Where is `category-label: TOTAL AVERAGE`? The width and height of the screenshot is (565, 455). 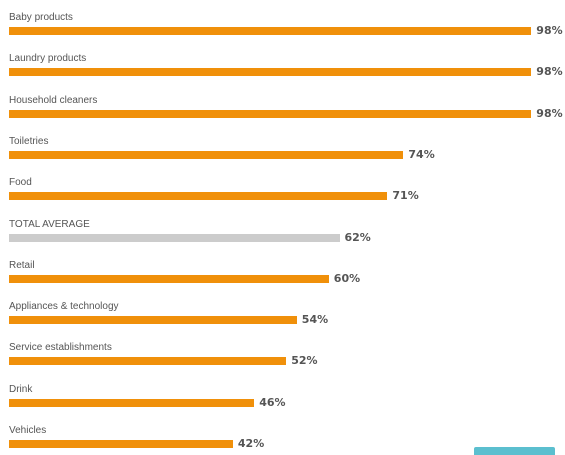
category-label: TOTAL AVERAGE is located at coordinates (49, 224).